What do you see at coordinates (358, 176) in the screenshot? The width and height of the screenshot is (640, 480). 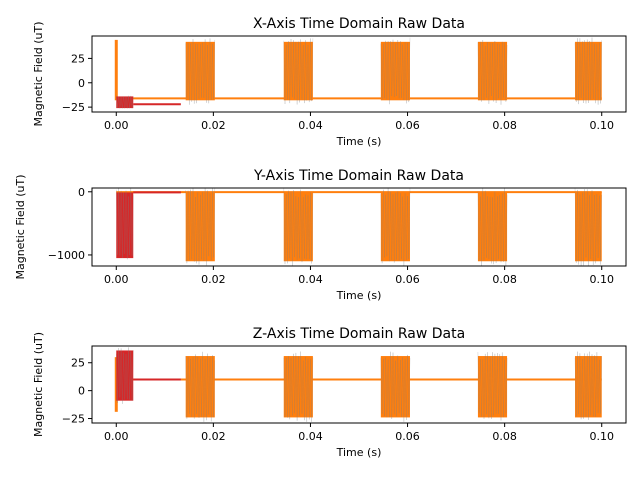 I see `chart-title: Y-Axis Time Domain Raw Data` at bounding box center [358, 176].